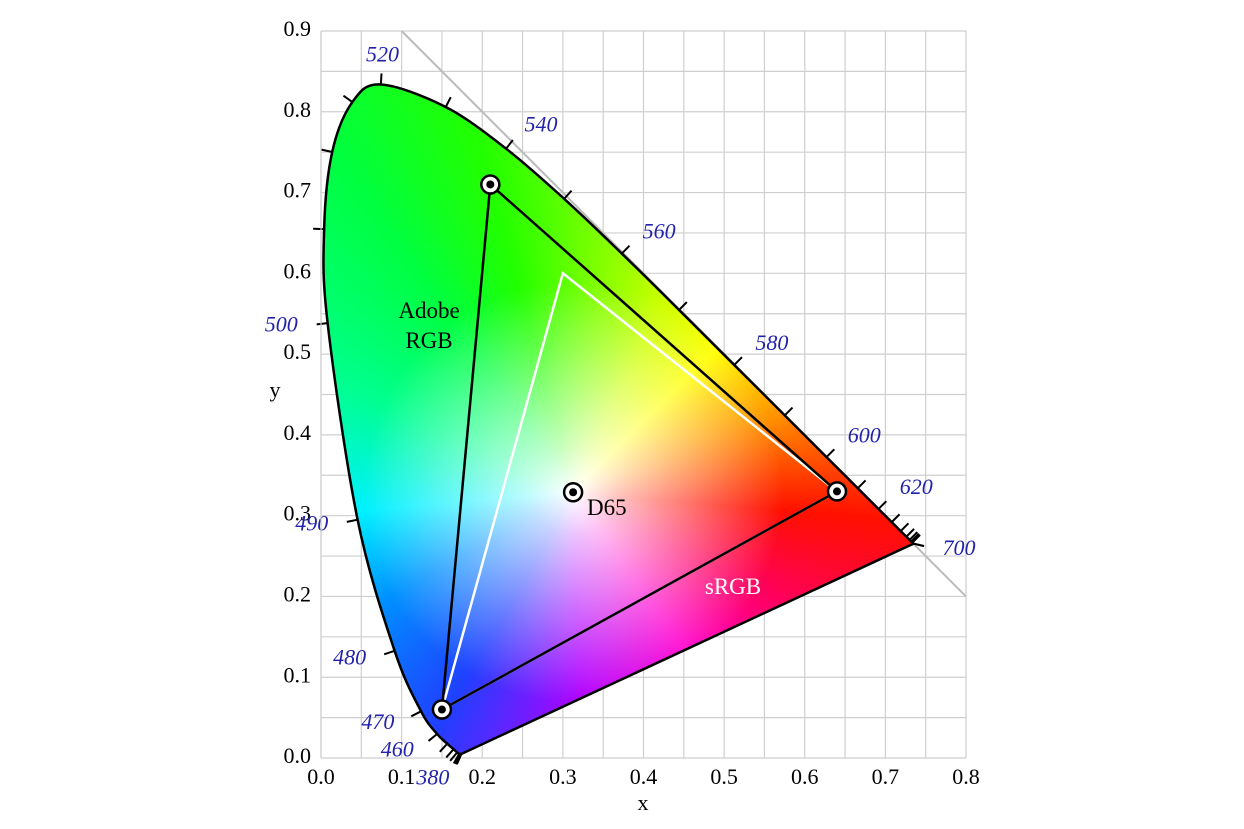 This screenshot has width=1244, height=829. What do you see at coordinates (573, 492) in the screenshot?
I see `white-point-marker-dot` at bounding box center [573, 492].